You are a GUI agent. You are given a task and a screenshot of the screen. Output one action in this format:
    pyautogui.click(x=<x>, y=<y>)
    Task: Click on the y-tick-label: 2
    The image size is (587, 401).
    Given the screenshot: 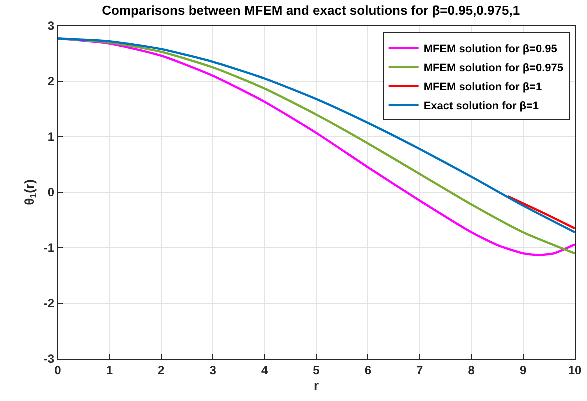 What is the action you would take?
    pyautogui.click(x=51, y=81)
    